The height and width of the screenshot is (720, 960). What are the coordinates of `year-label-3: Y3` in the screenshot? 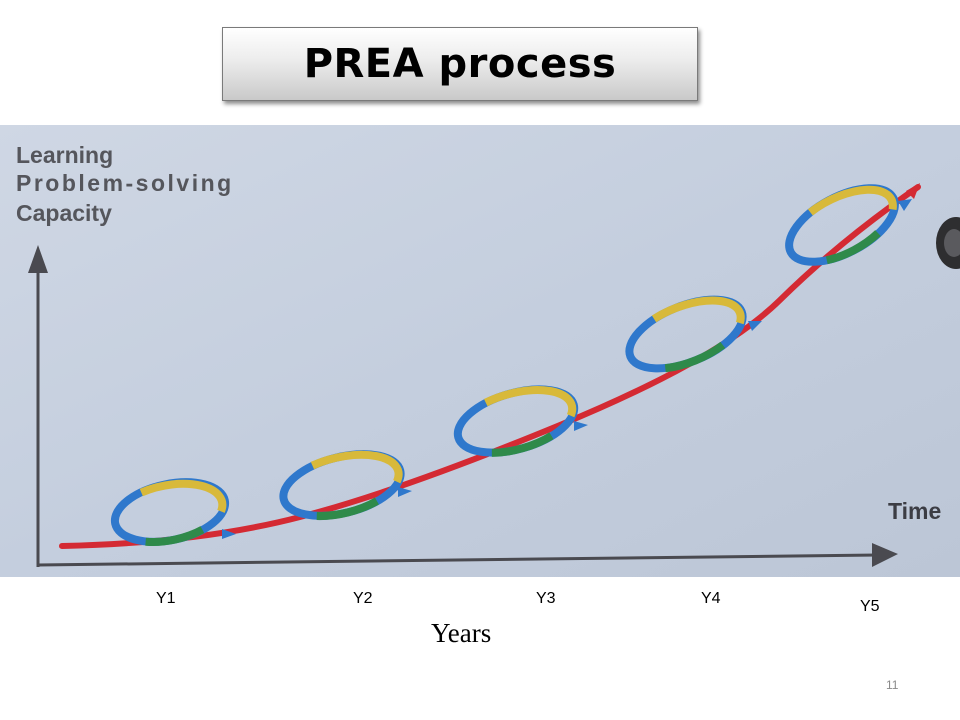 It's located at (546, 598).